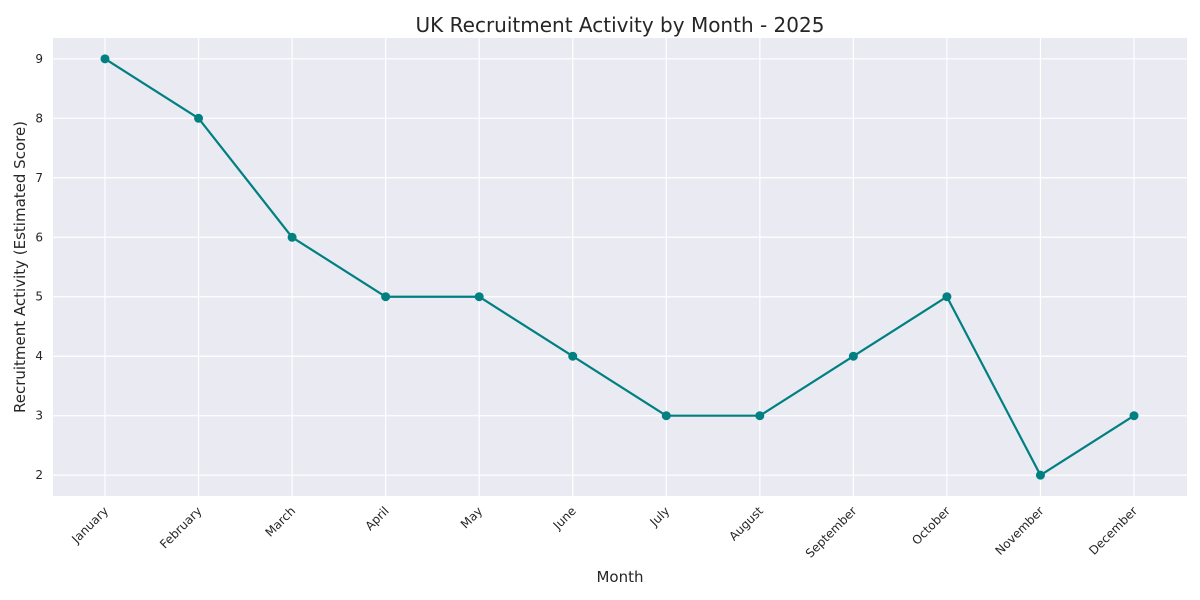 The image size is (1200, 600). What do you see at coordinates (931, 526) in the screenshot?
I see `x-tick-label: October` at bounding box center [931, 526].